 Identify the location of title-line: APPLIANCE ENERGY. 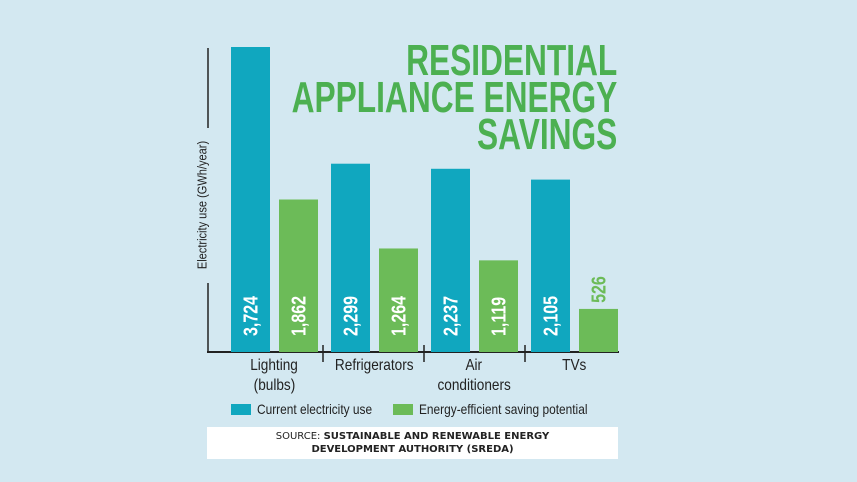
(454, 97).